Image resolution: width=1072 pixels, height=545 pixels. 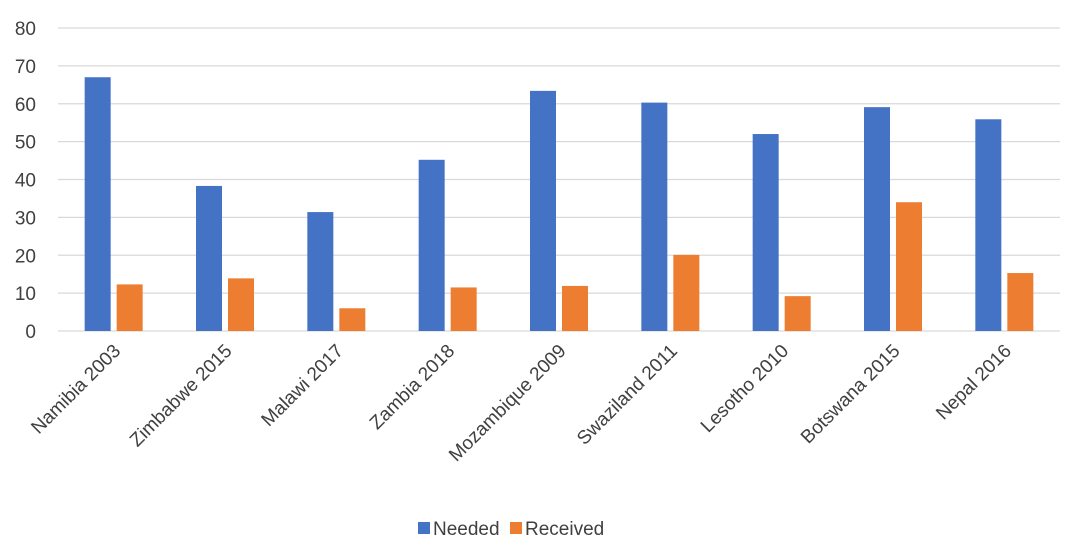 What do you see at coordinates (974, 383) in the screenshot?
I see `x-tick-label: Nepal 2016` at bounding box center [974, 383].